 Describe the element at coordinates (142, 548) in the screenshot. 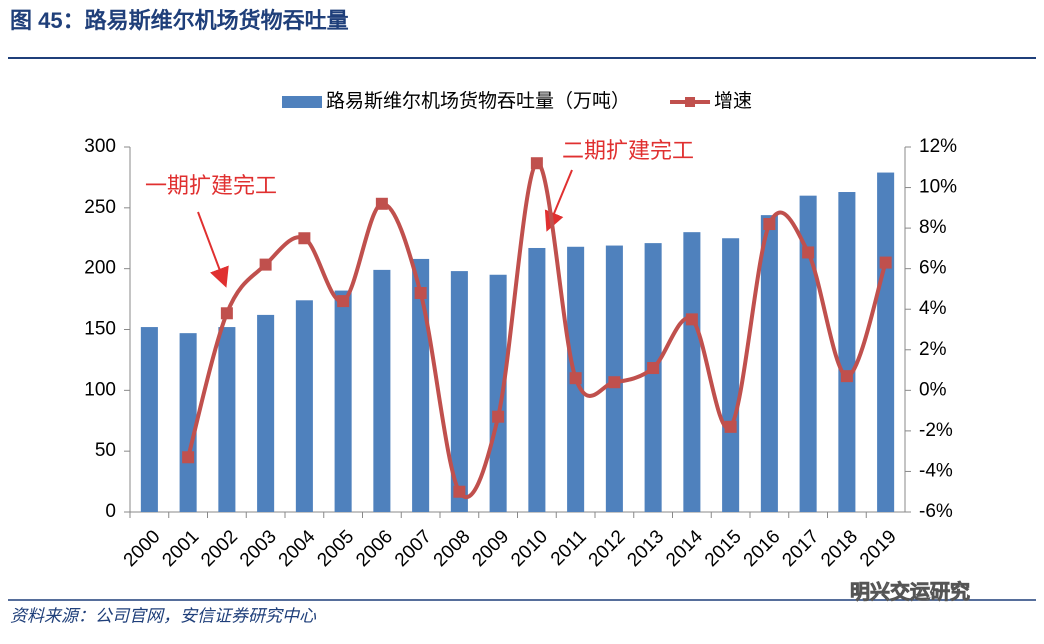

I see `x-tick-label: 2000` at that location.